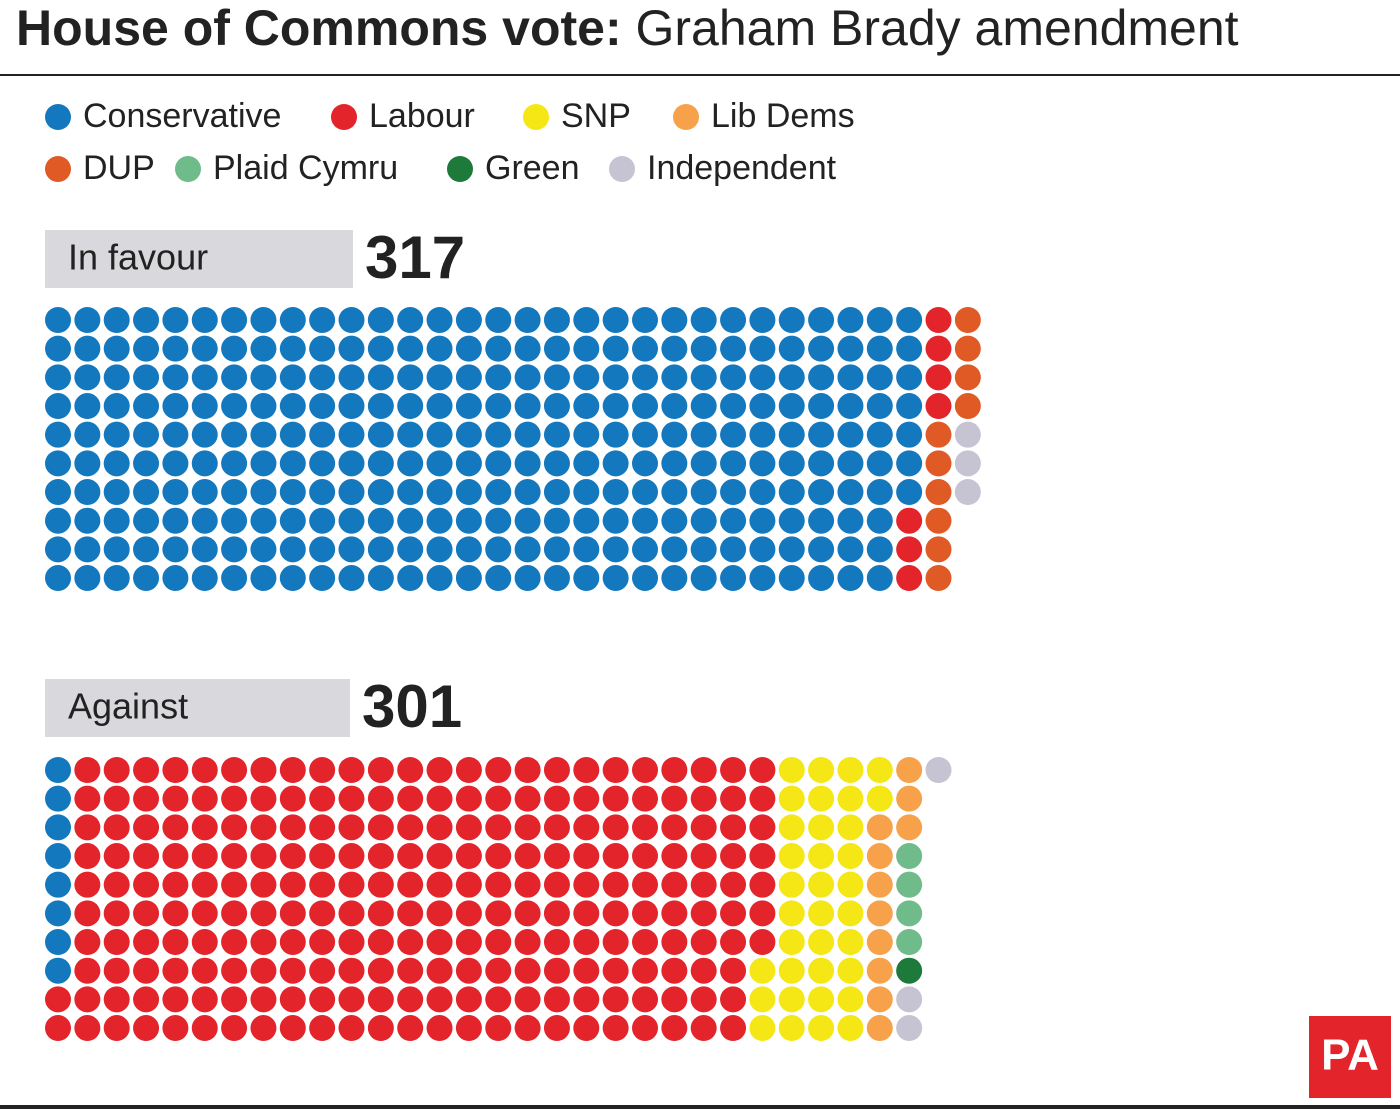 This screenshot has height=1111, width=1400. What do you see at coordinates (742, 168) in the screenshot?
I see `legend-label: Independent` at bounding box center [742, 168].